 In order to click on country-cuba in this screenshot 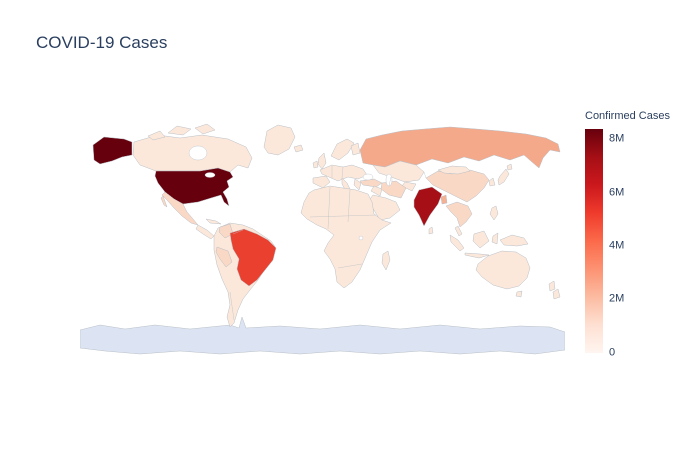, I will do `click(213, 221)`.